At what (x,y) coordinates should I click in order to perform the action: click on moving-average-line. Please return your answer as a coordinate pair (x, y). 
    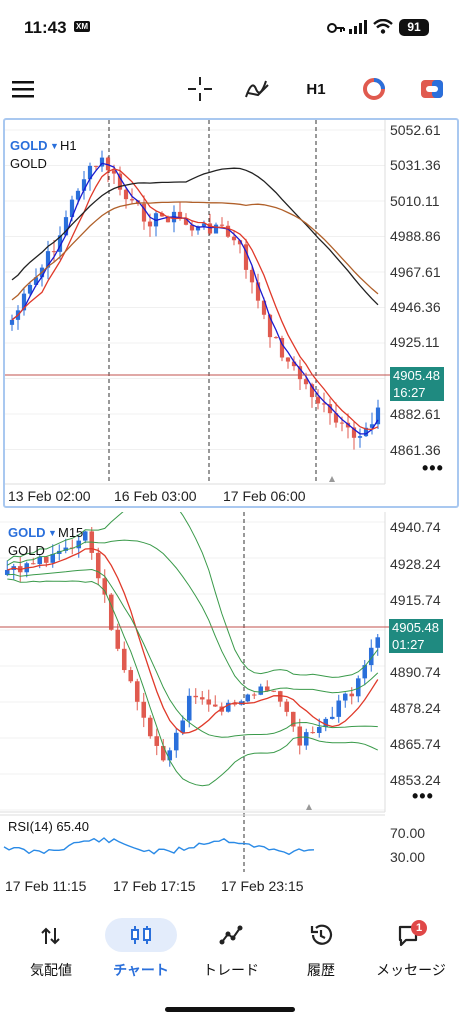
    Looking at the image, I should click on (193, 640).